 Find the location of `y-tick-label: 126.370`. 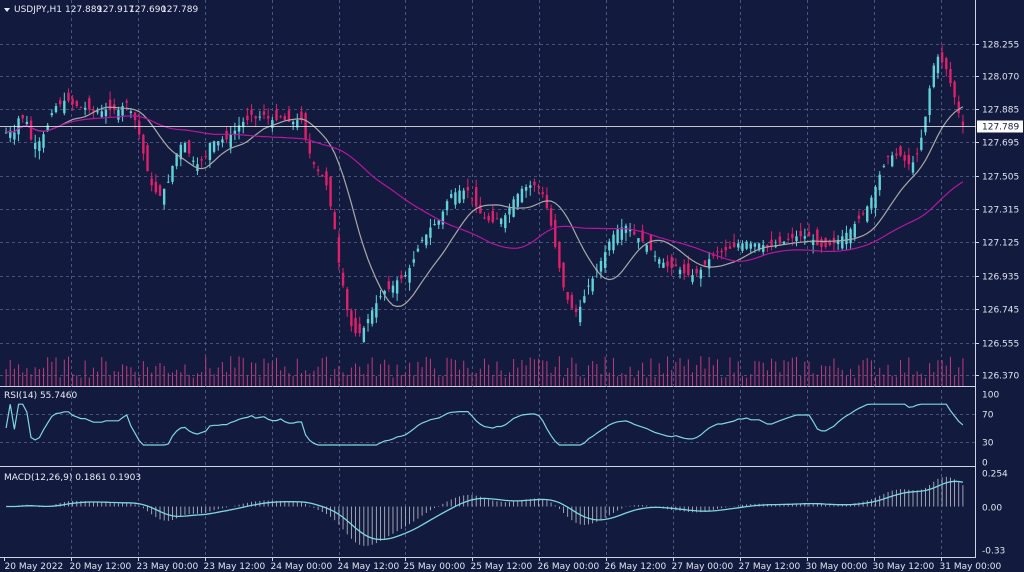

y-tick-label: 126.370 is located at coordinates (1000, 377).